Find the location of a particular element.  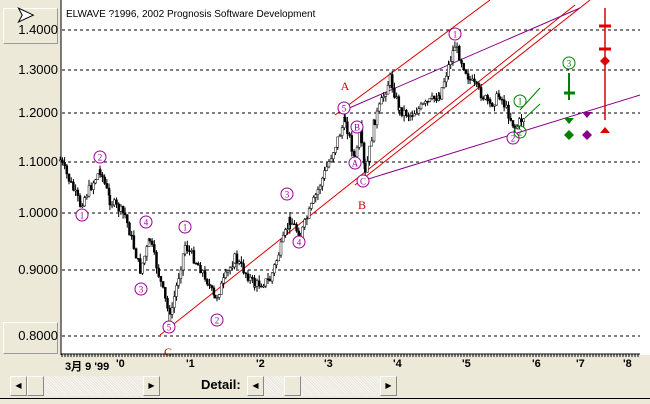

detail-left-button: ◀ is located at coordinates (255, 386).